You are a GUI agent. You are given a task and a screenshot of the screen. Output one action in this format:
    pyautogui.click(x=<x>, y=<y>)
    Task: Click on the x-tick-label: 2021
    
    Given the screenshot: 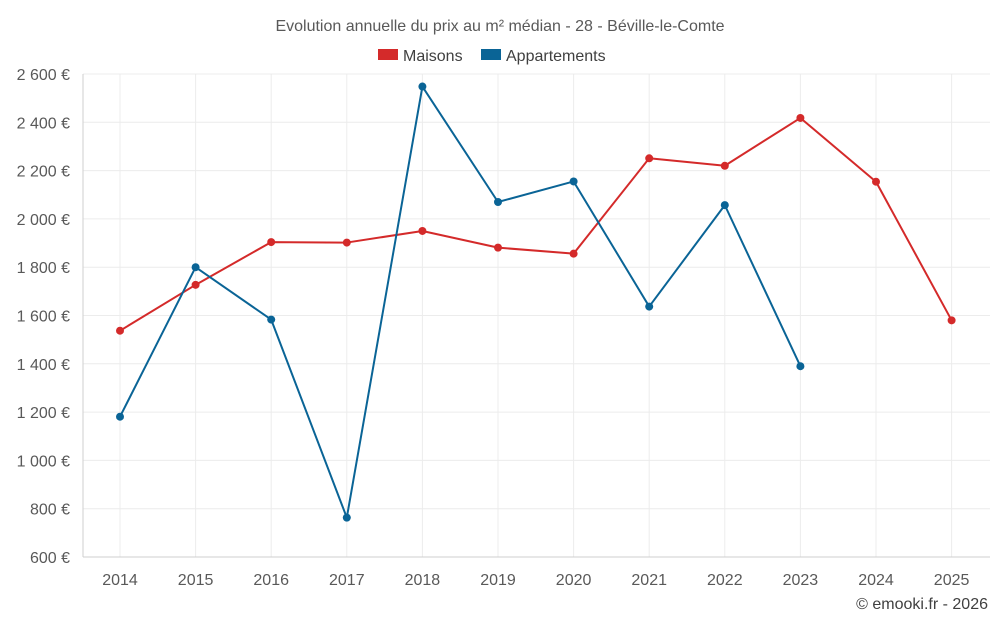 What is the action you would take?
    pyautogui.click(x=649, y=580)
    